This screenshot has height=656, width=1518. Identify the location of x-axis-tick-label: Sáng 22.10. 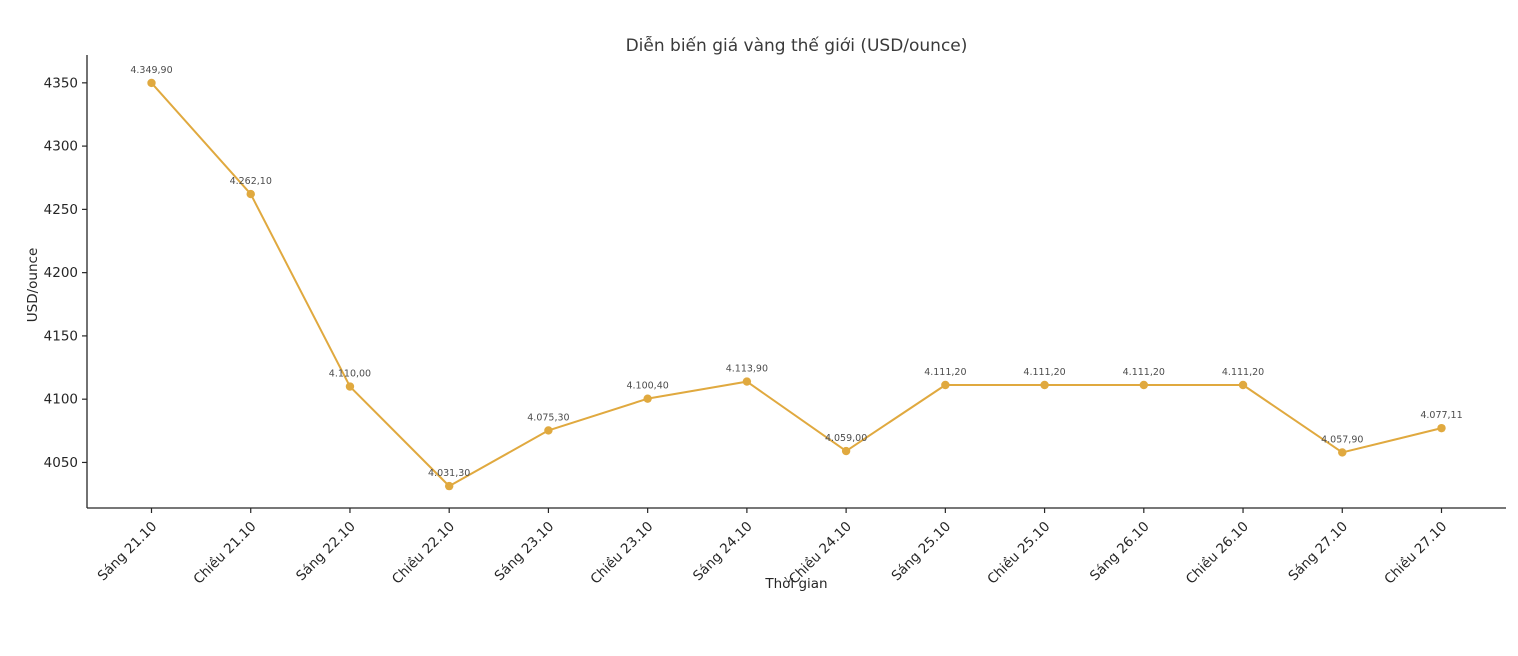
(326, 552).